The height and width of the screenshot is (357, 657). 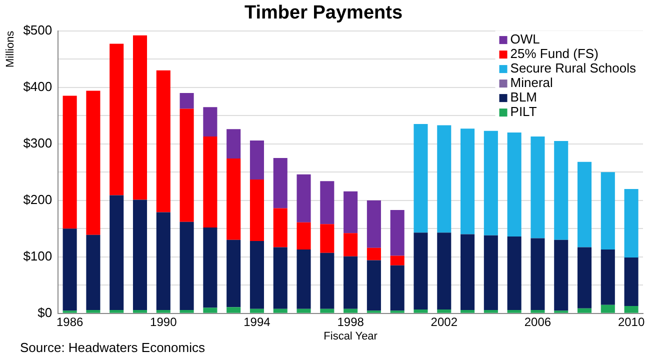 What do you see at coordinates (164, 321) in the screenshot?
I see `x-tick-label: 1990` at bounding box center [164, 321].